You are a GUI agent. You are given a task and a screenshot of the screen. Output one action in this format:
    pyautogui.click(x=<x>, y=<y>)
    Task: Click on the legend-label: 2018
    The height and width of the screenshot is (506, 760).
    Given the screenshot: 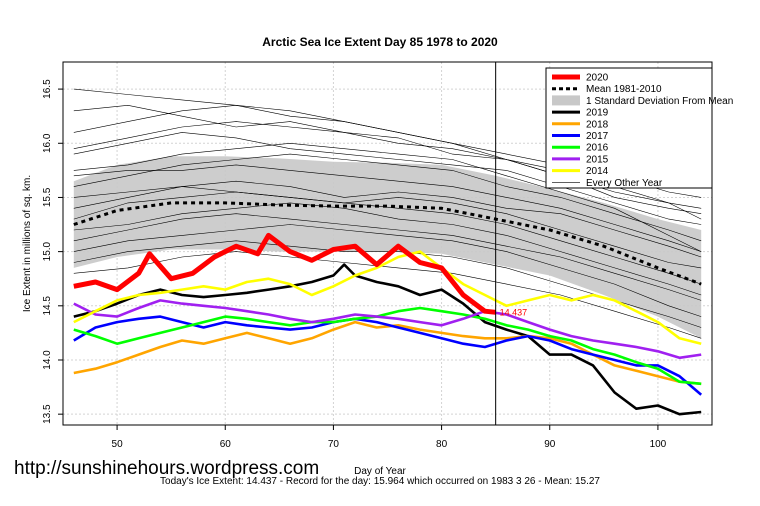 What is the action you would take?
    pyautogui.click(x=597, y=124)
    